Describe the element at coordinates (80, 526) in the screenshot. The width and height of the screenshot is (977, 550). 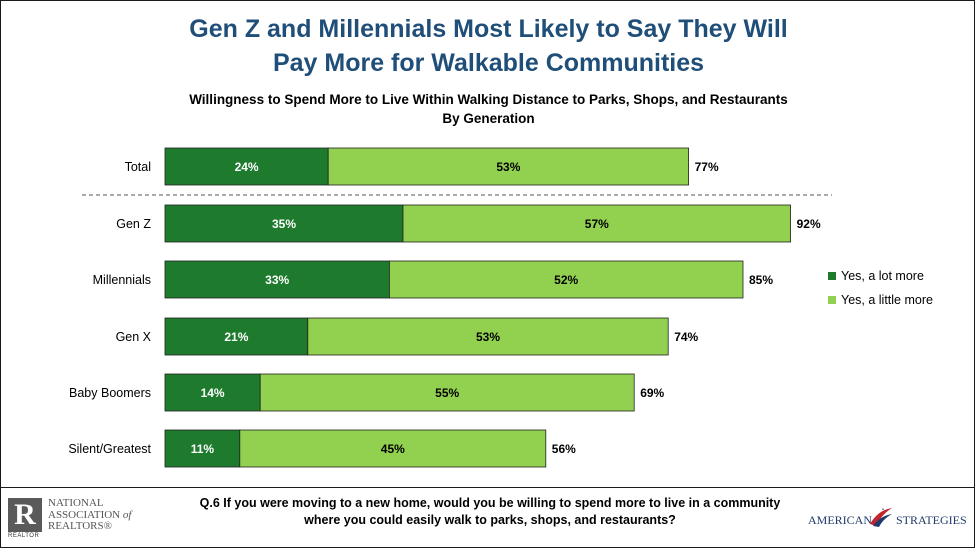
I see `nar-line-3: REALTORS®` at that location.